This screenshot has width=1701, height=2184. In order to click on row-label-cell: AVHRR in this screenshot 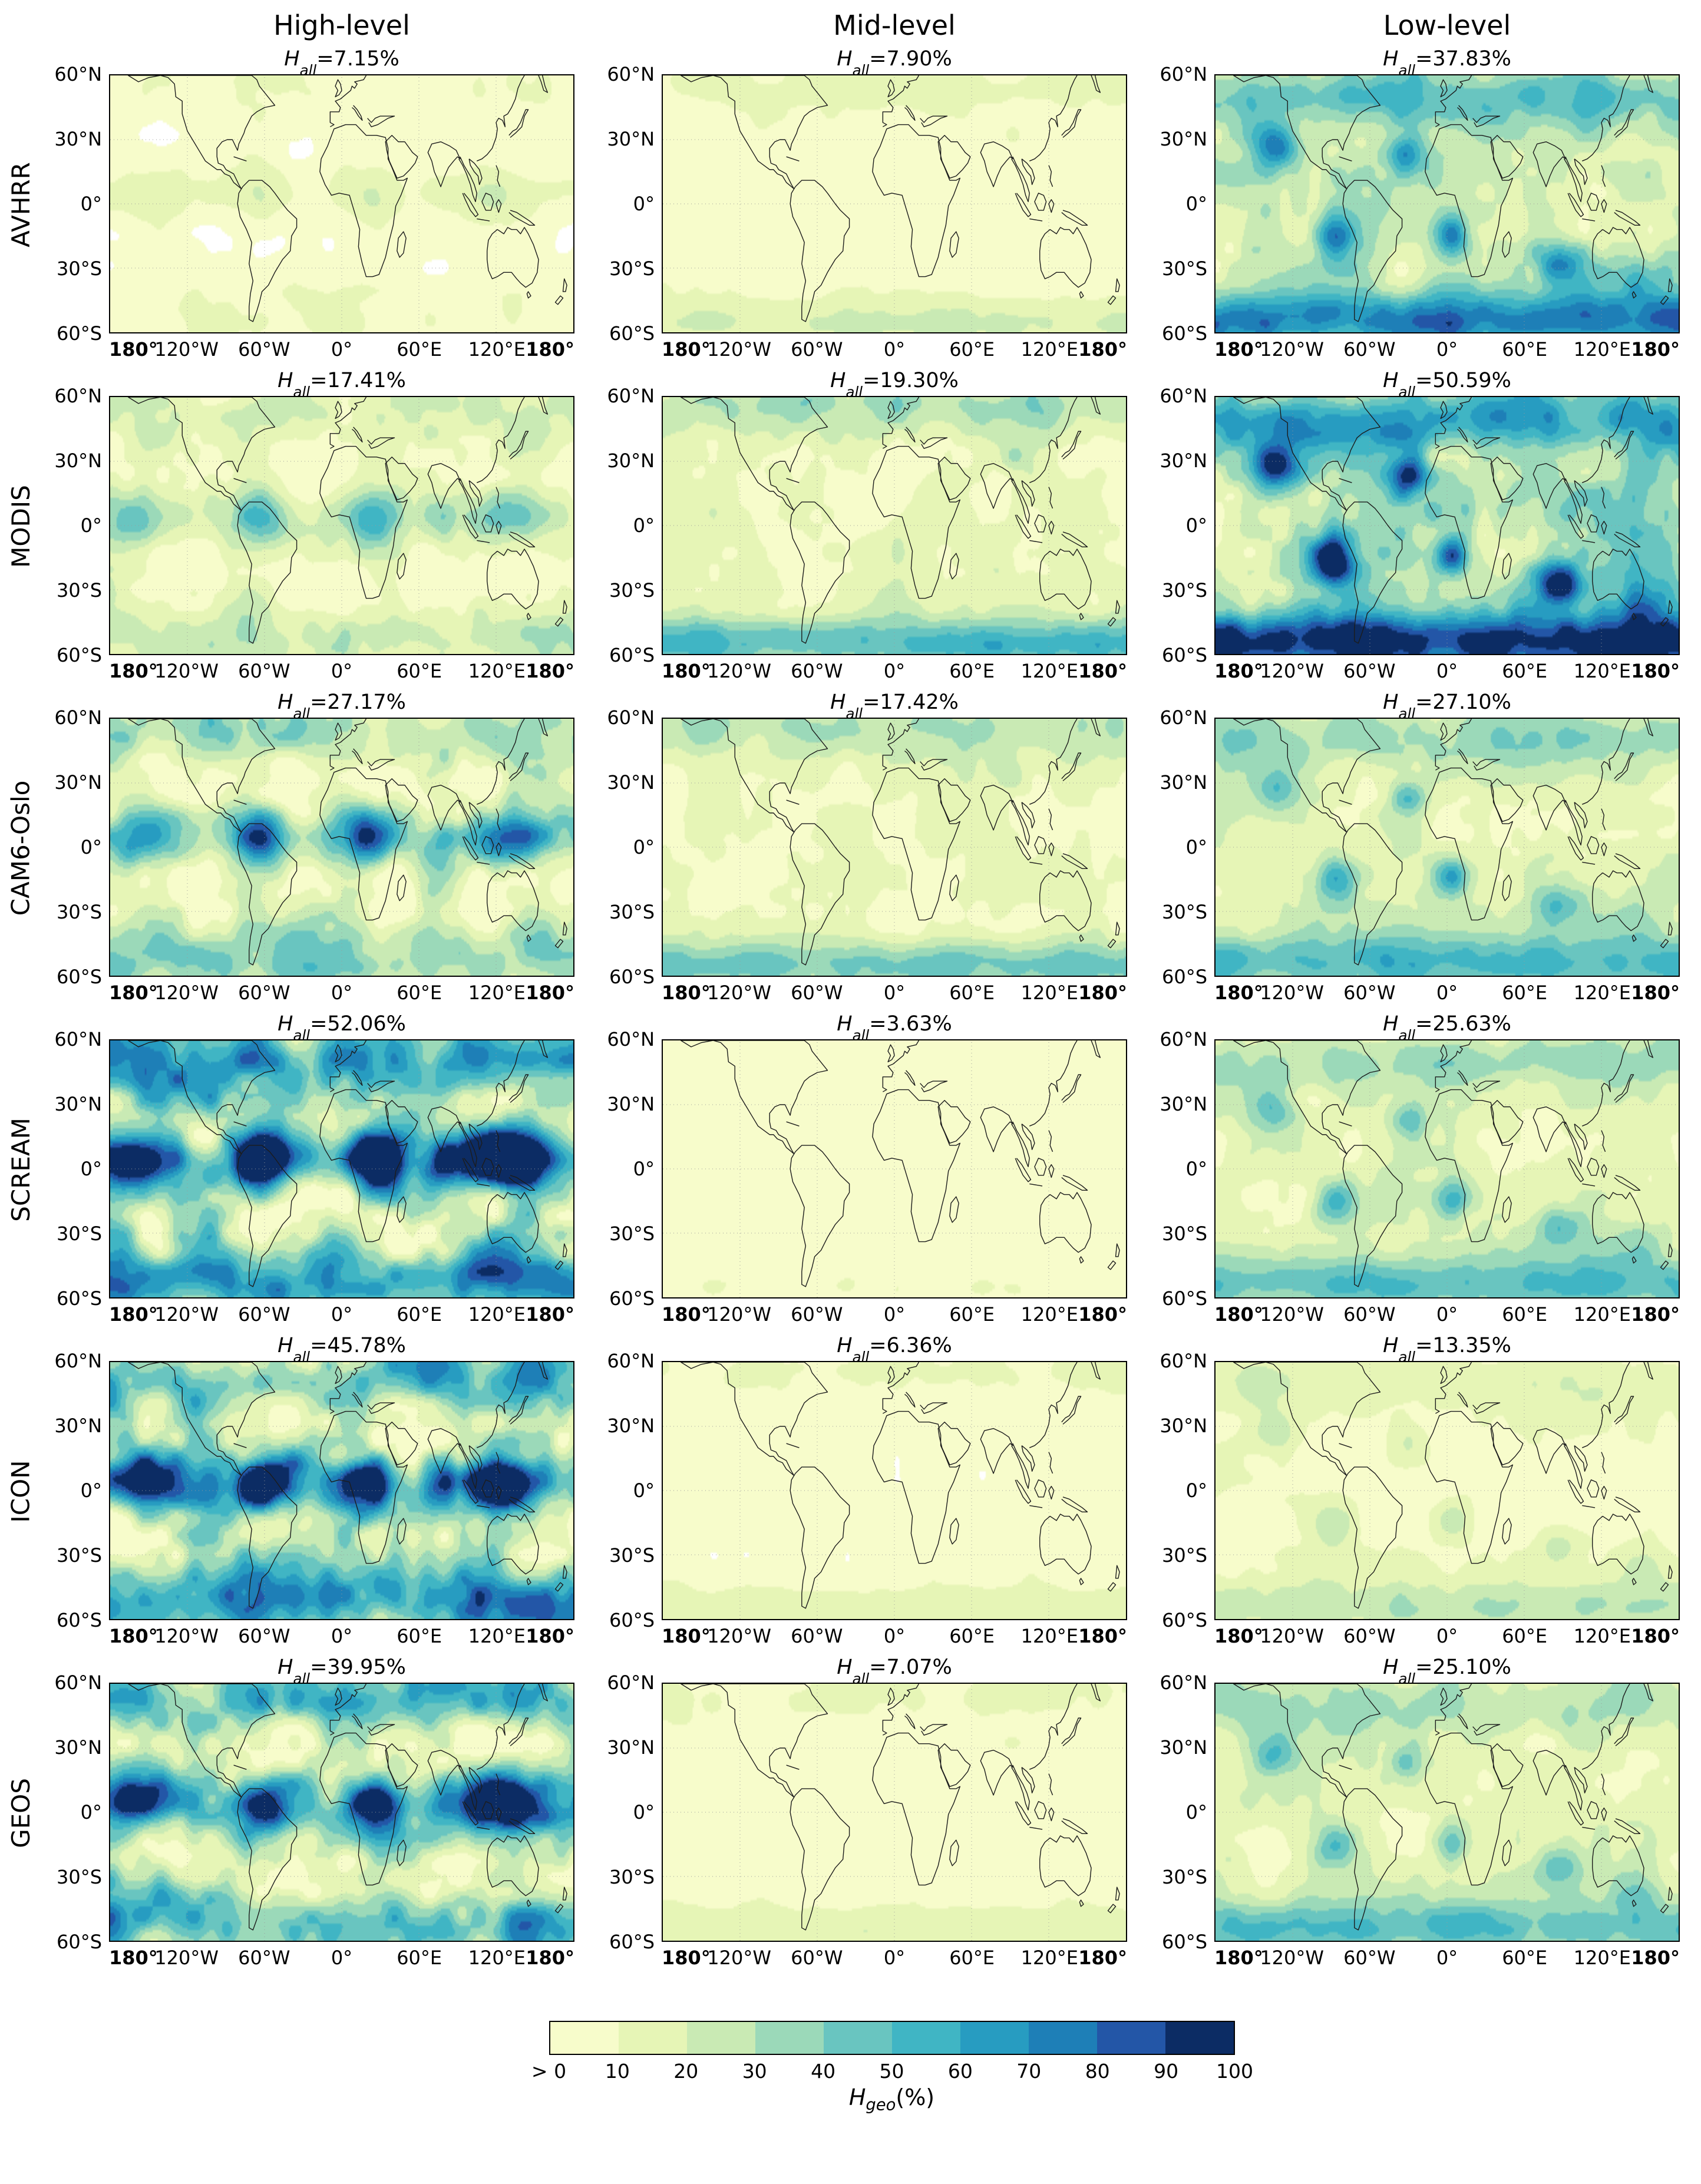, I will do `click(20, 205)`.